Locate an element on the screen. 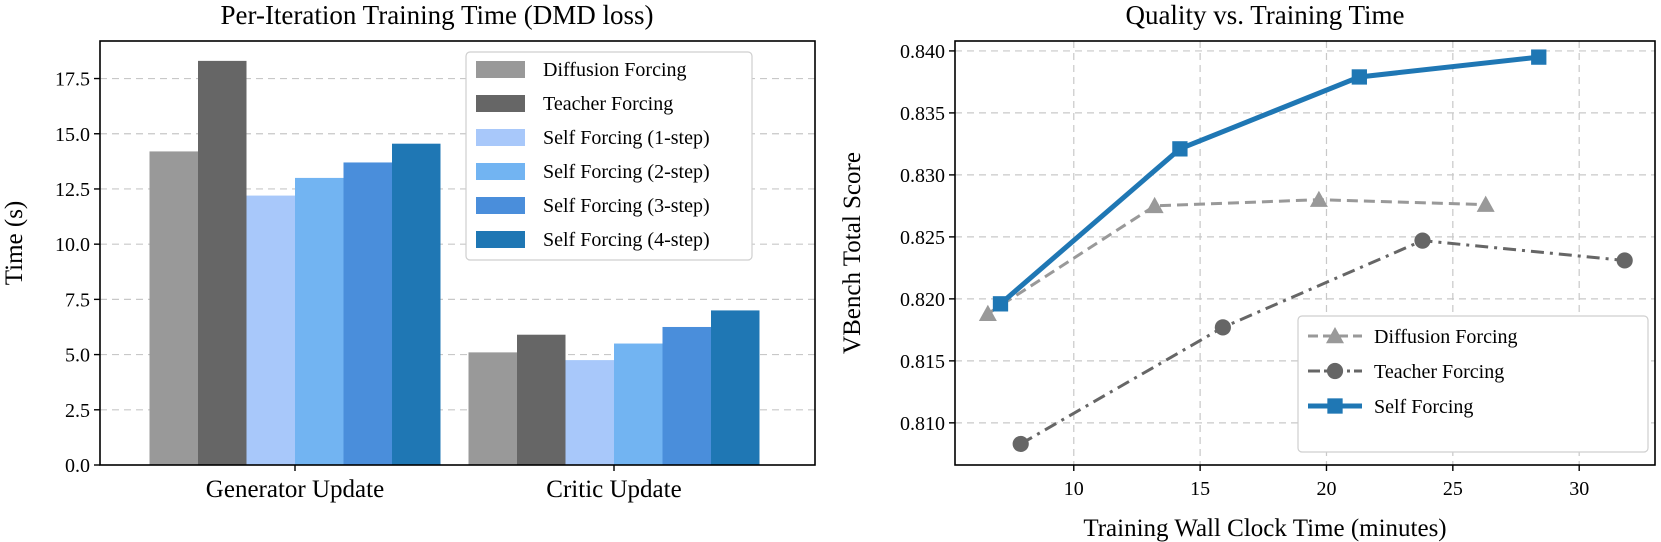 This screenshot has width=1661, height=542. line-chart-y-tick-label: 0.810 is located at coordinates (922, 424).